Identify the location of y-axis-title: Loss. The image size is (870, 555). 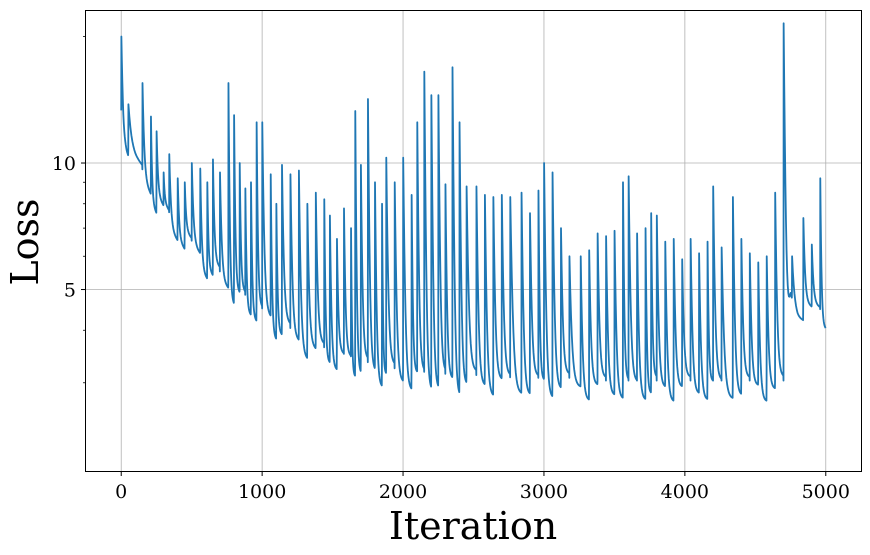
(25, 241).